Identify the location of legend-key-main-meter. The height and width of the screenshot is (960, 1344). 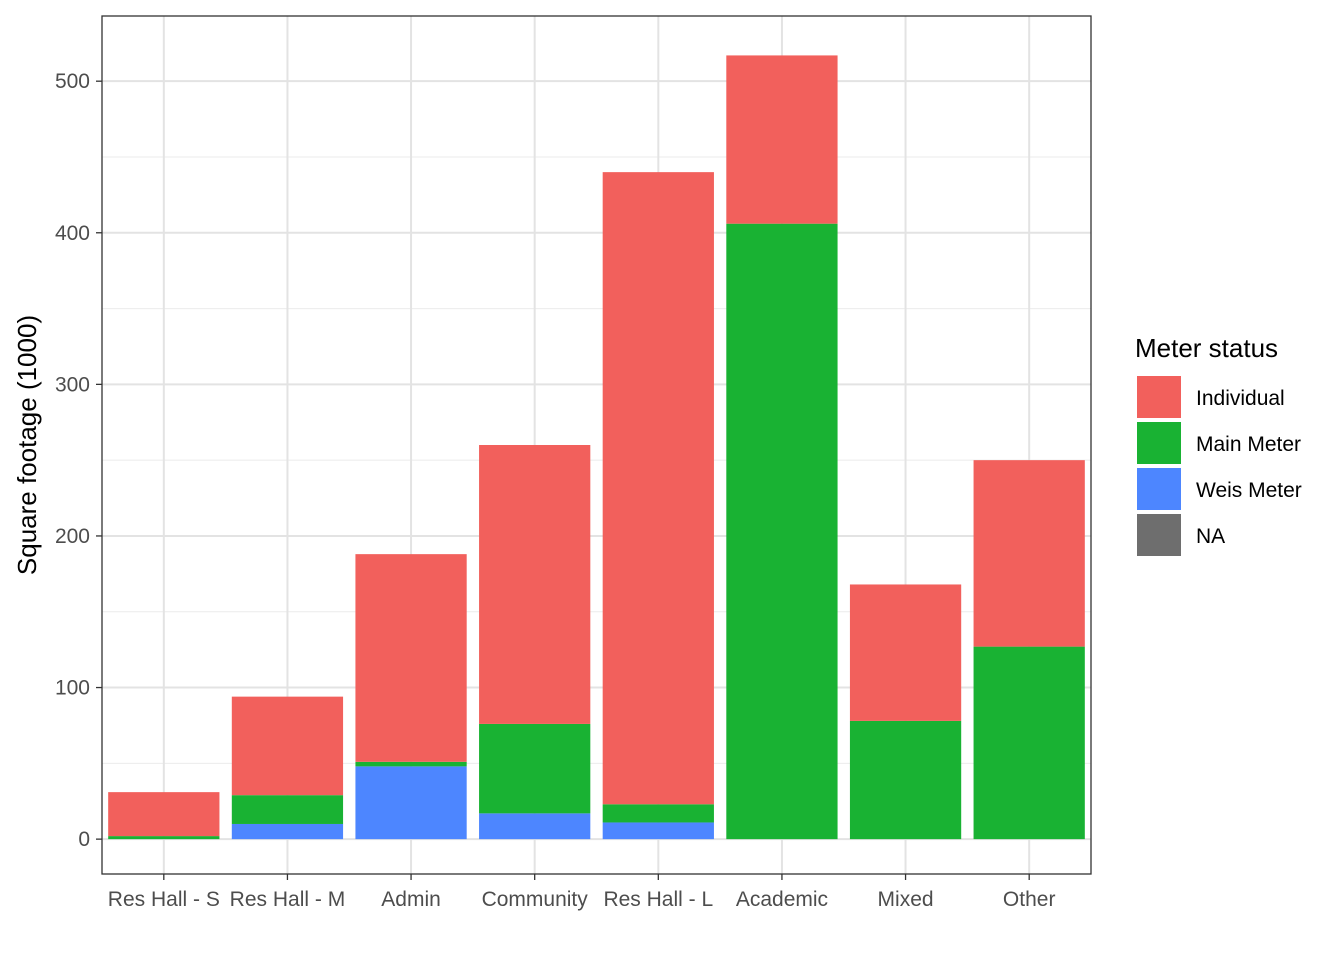
(1159, 443).